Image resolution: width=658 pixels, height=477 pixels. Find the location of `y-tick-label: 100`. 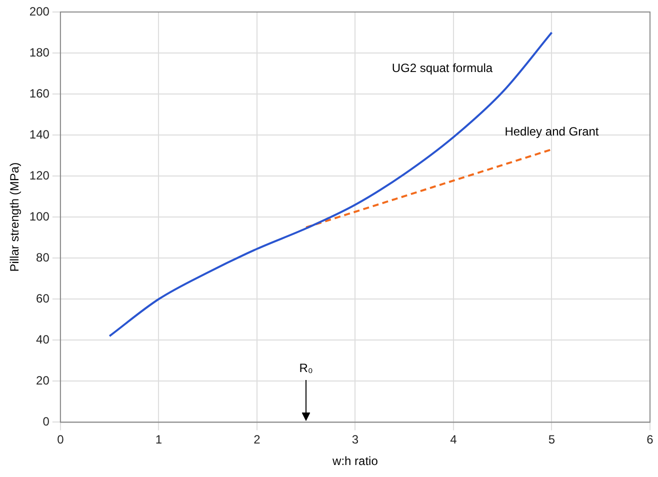

y-tick-label: 100 is located at coordinates (39, 216).